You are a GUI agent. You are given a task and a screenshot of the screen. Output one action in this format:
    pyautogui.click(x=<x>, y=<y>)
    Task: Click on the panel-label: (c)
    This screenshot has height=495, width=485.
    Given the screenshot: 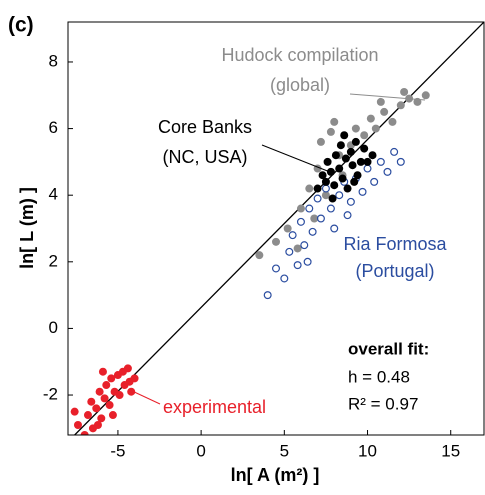 What is the action you would take?
    pyautogui.click(x=21, y=25)
    